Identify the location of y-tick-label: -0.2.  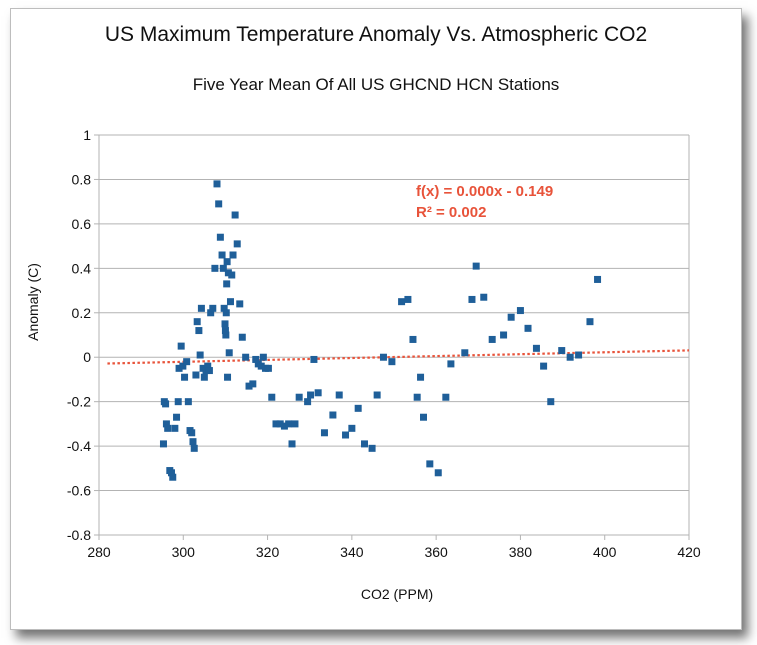
(79, 402).